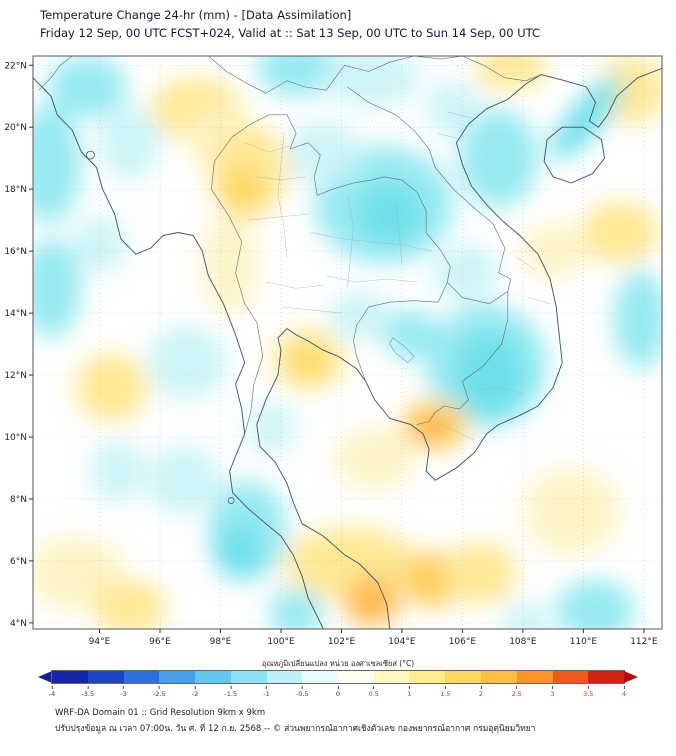  I want to click on colorbar-tick-label: 0, so click(338, 692).